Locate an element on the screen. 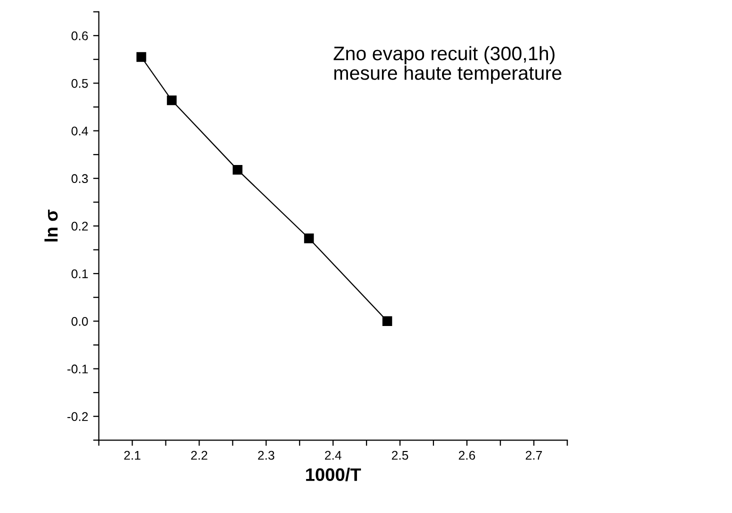 The height and width of the screenshot is (513, 732). y-tick-label: 0.3 is located at coordinates (80, 179).